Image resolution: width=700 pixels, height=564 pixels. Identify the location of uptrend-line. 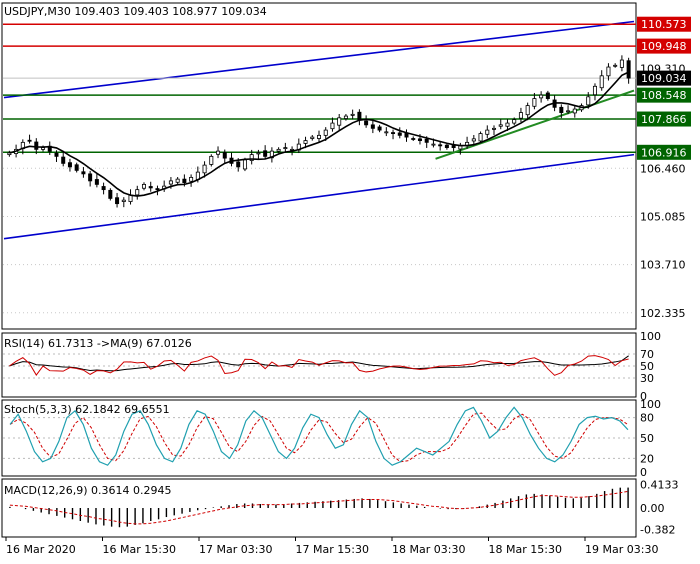
(535, 124).